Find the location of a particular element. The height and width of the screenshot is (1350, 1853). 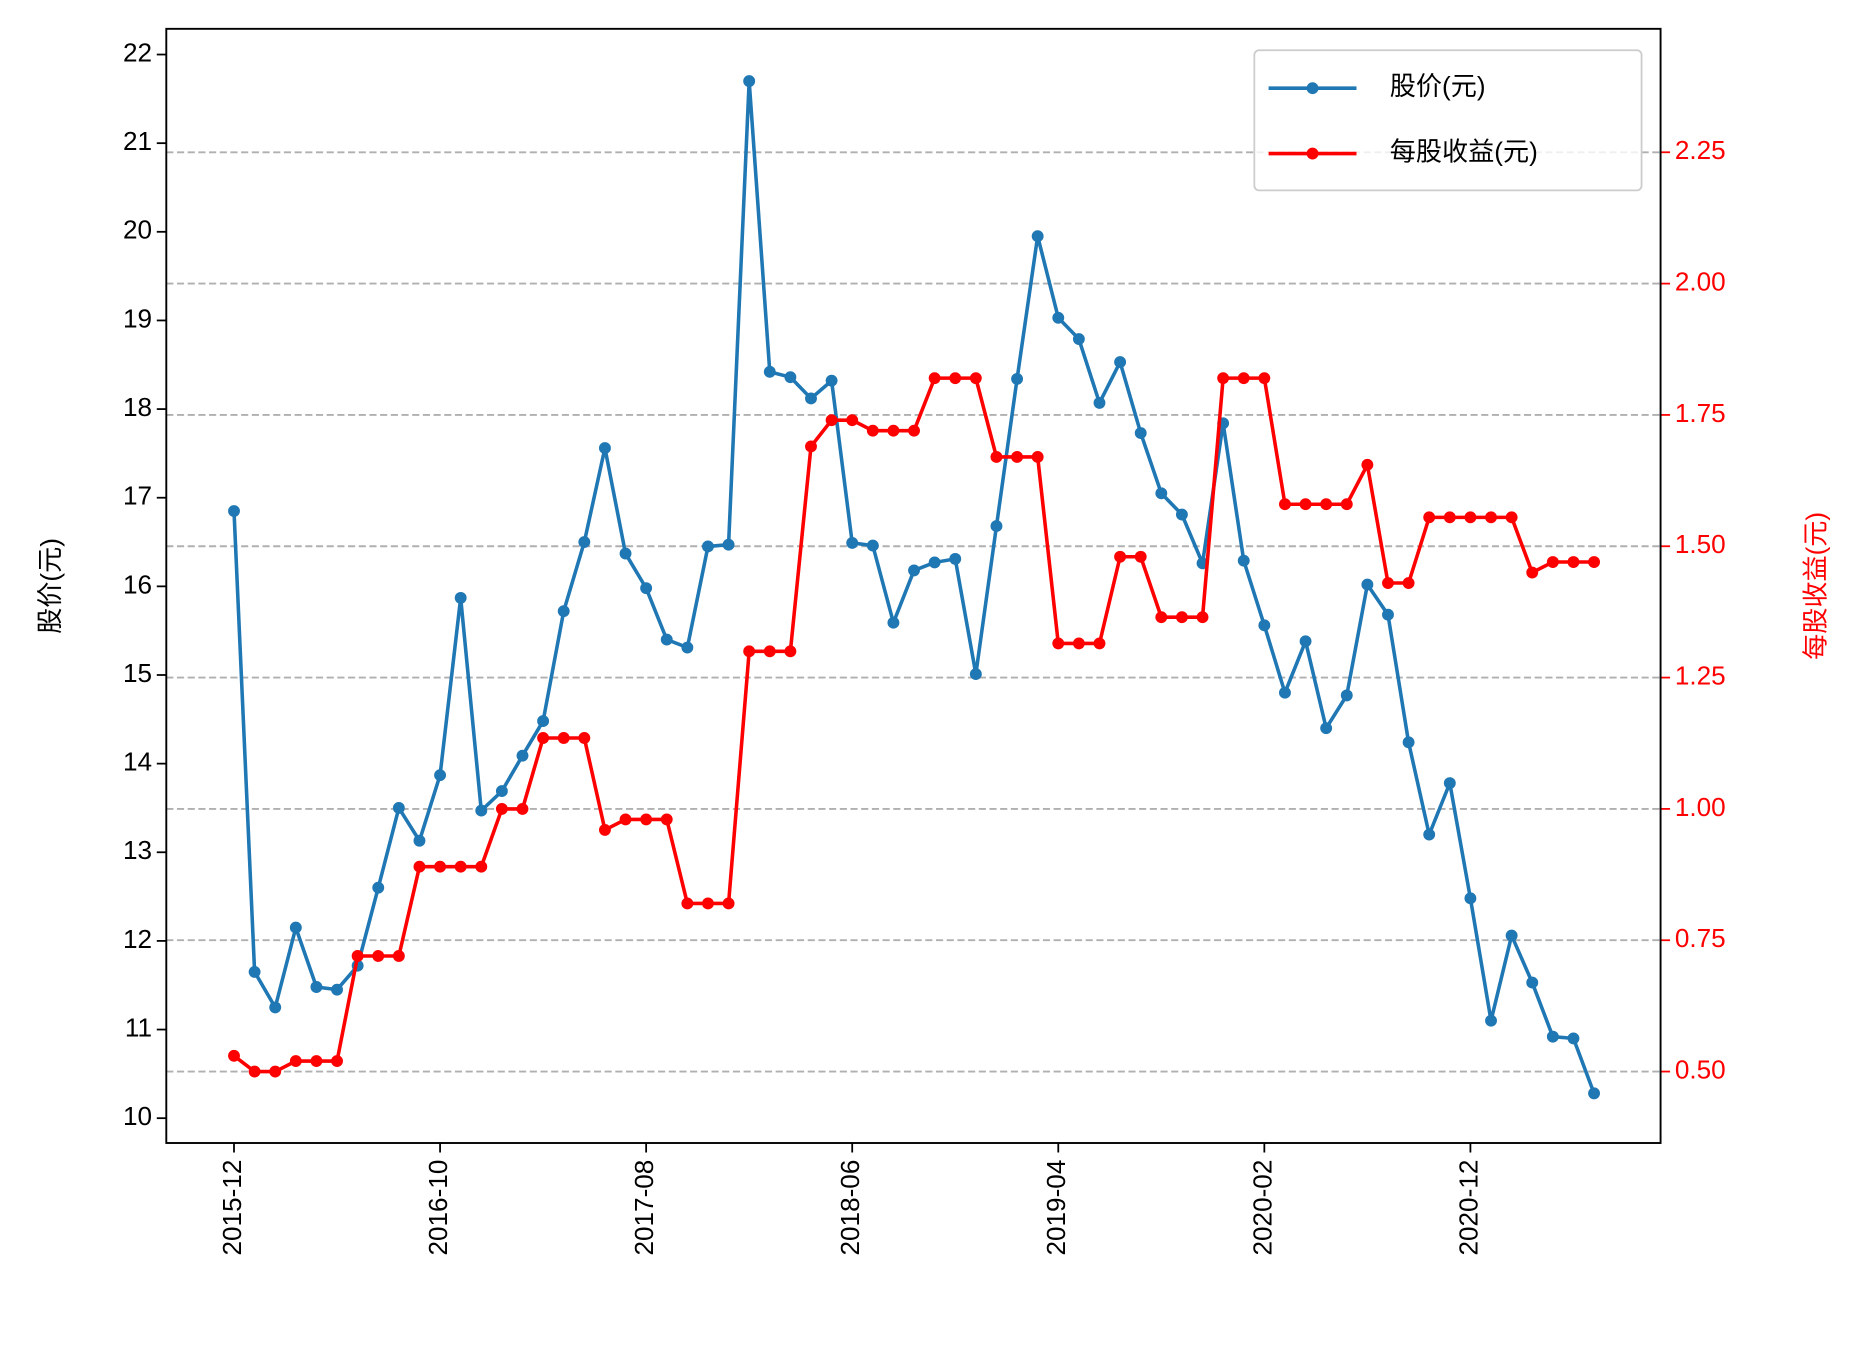

y2-tick-label: 1.25 is located at coordinates (1700, 675).